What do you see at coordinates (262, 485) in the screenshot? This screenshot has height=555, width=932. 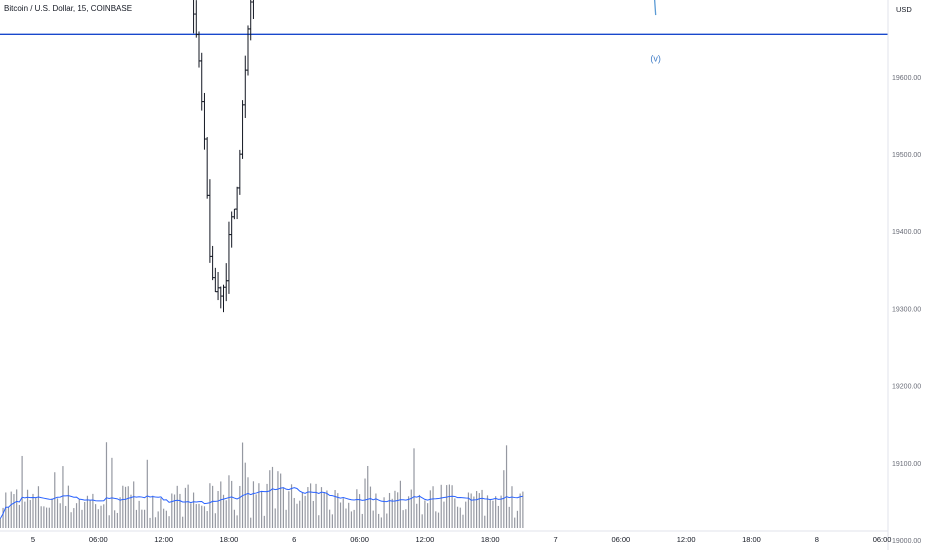 I see `volume-layer` at bounding box center [262, 485].